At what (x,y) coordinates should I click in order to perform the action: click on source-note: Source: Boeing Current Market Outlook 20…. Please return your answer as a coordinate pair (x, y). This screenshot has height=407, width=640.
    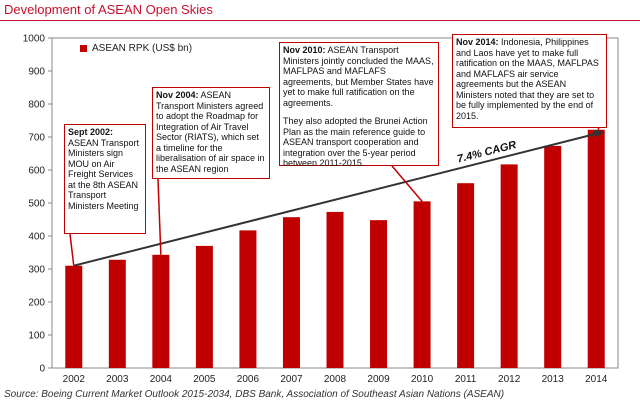
    Looking at the image, I should click on (254, 394).